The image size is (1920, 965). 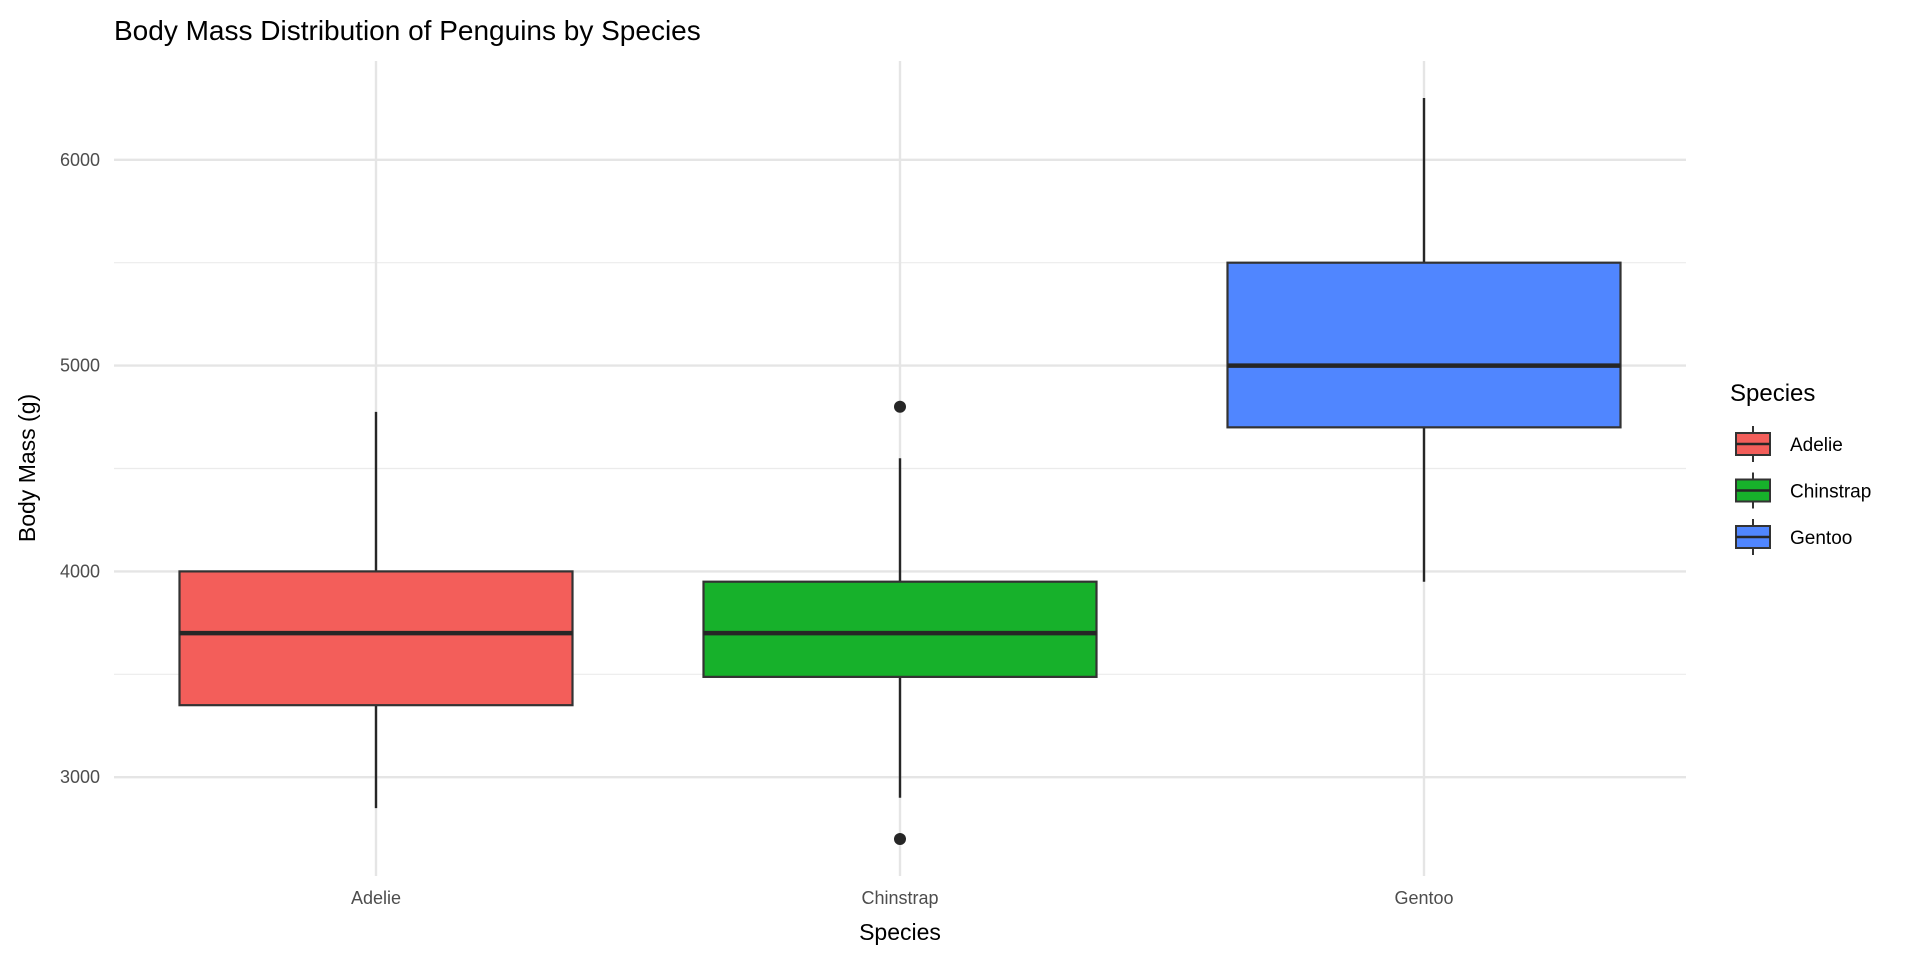 I want to click on legend-item-chinstrap: Chinstrap, so click(x=1803, y=490).